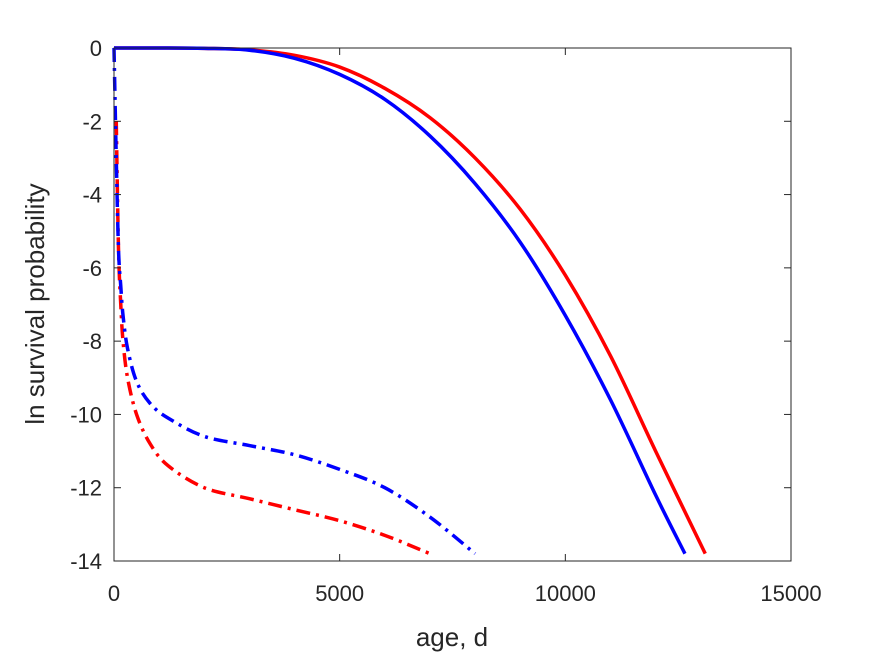 The height and width of the screenshot is (656, 875). Describe the element at coordinates (86, 488) in the screenshot. I see `y-tick-label: -12` at that location.